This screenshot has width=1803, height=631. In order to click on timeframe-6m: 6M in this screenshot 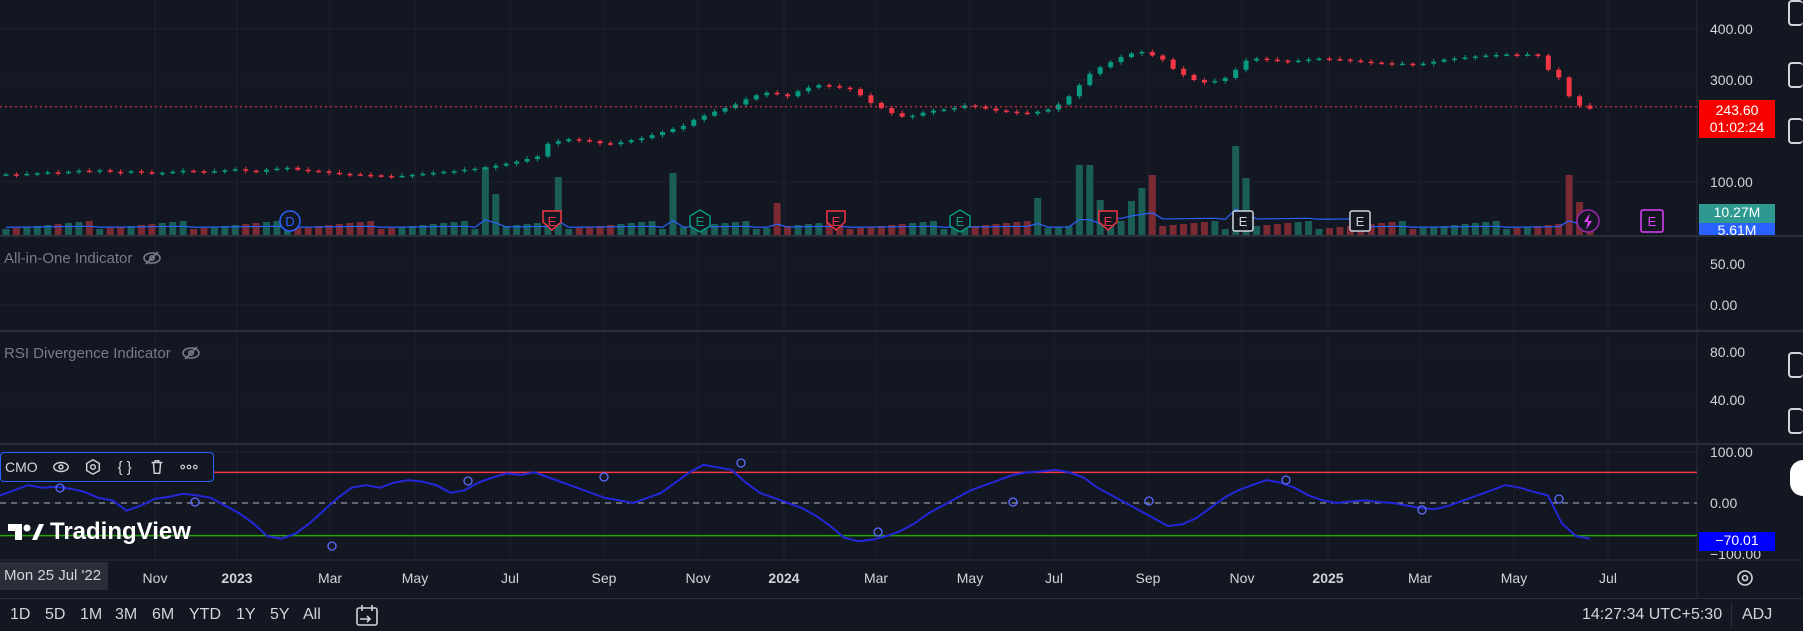, I will do `click(163, 614)`.